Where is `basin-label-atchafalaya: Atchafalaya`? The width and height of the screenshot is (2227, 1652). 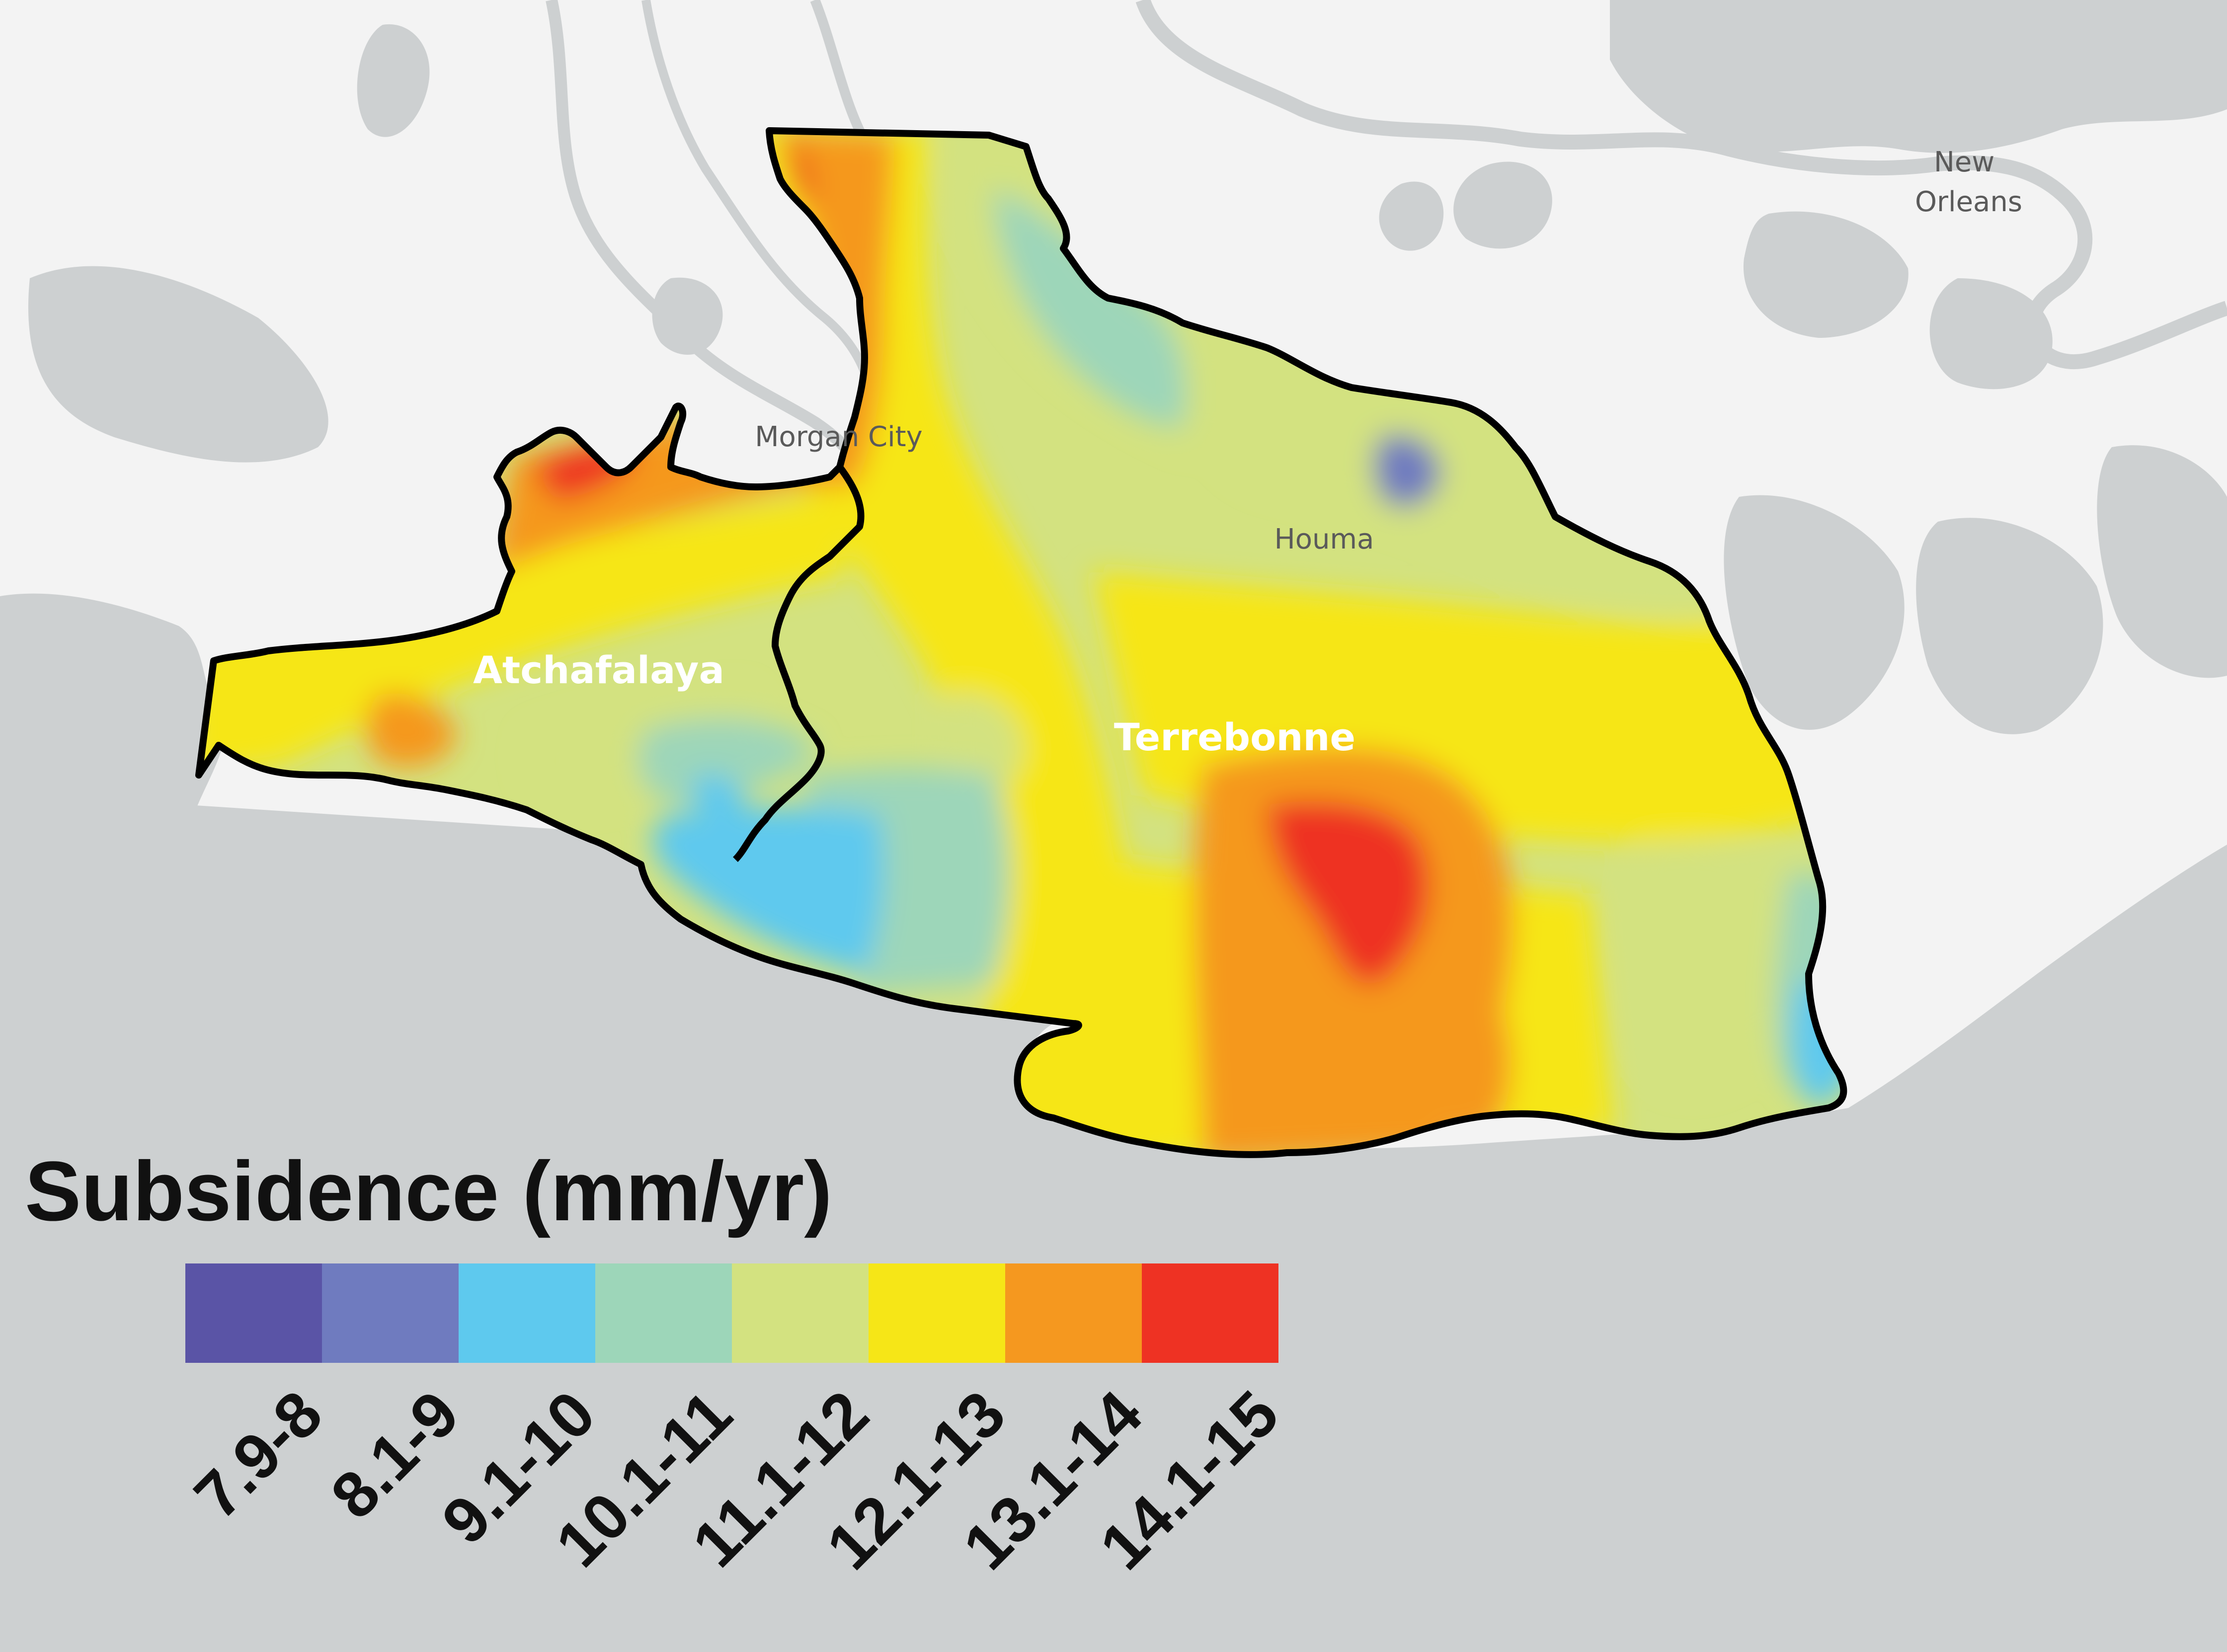
basin-label-atchafalaya: Atchafalaya is located at coordinates (598, 670).